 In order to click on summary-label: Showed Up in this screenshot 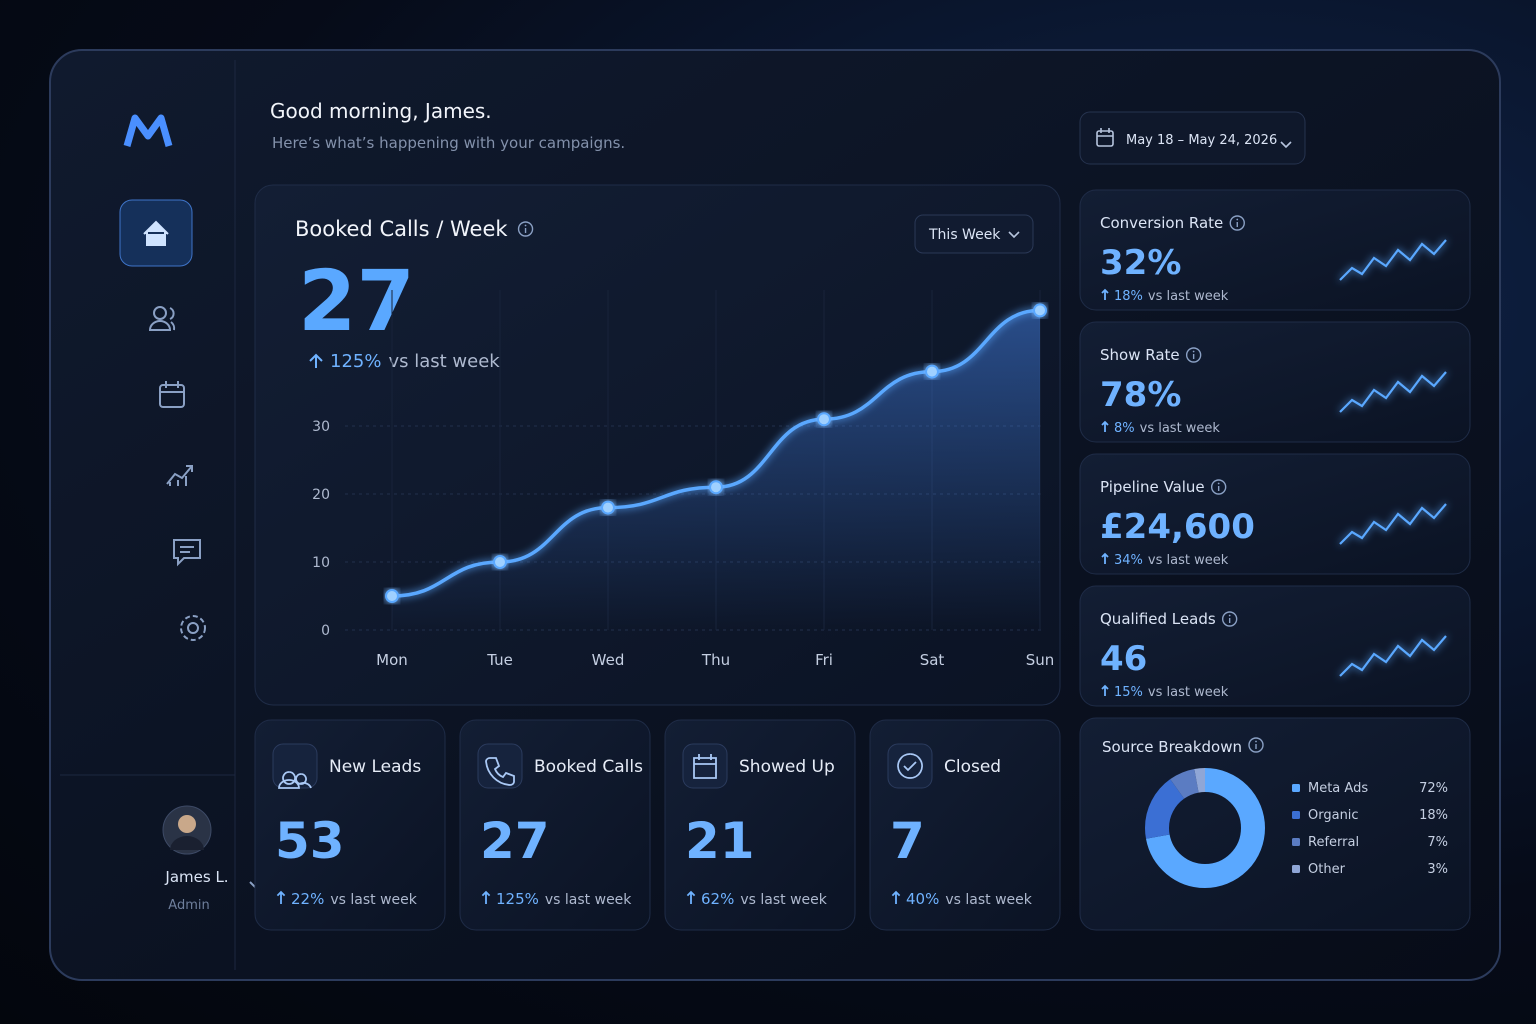, I will do `click(787, 767)`.